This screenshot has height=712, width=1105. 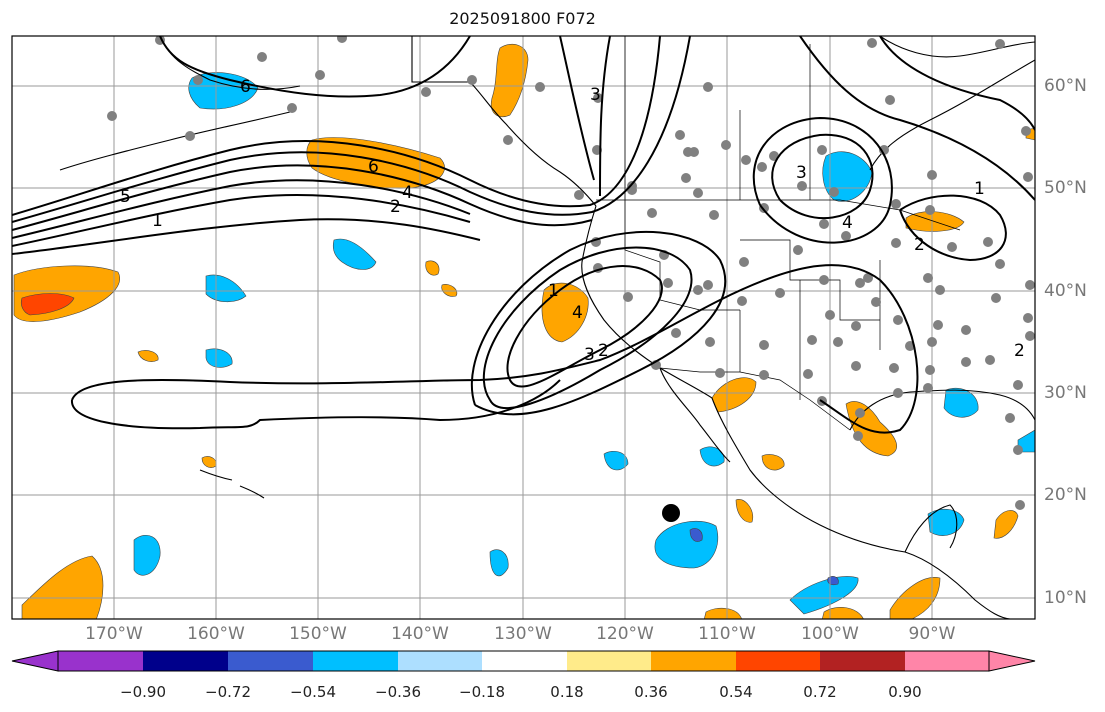 I want to click on baja-peninsula, so click(x=695, y=415).